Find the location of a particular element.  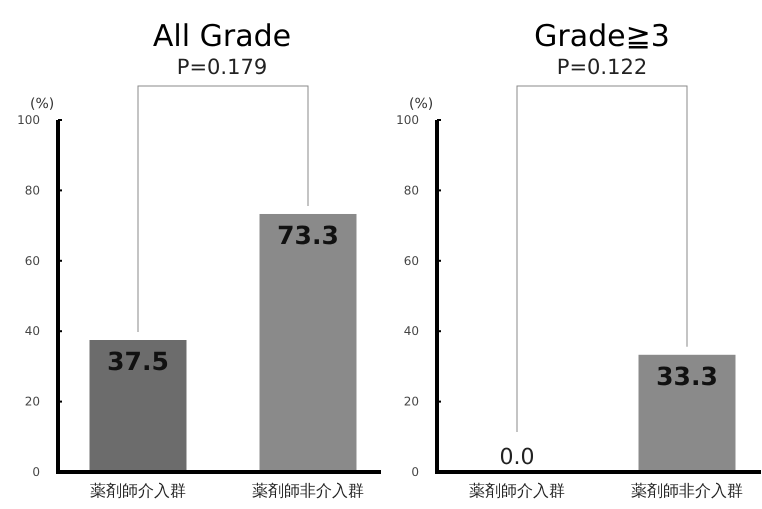

data-label: 73.3 is located at coordinates (308, 235).